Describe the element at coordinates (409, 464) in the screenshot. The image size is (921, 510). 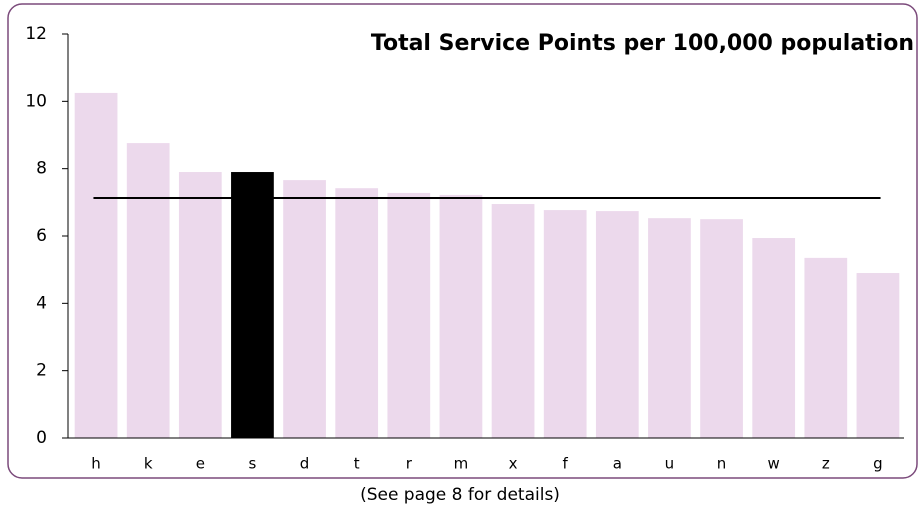
I see `x-tick-label: r` at that location.